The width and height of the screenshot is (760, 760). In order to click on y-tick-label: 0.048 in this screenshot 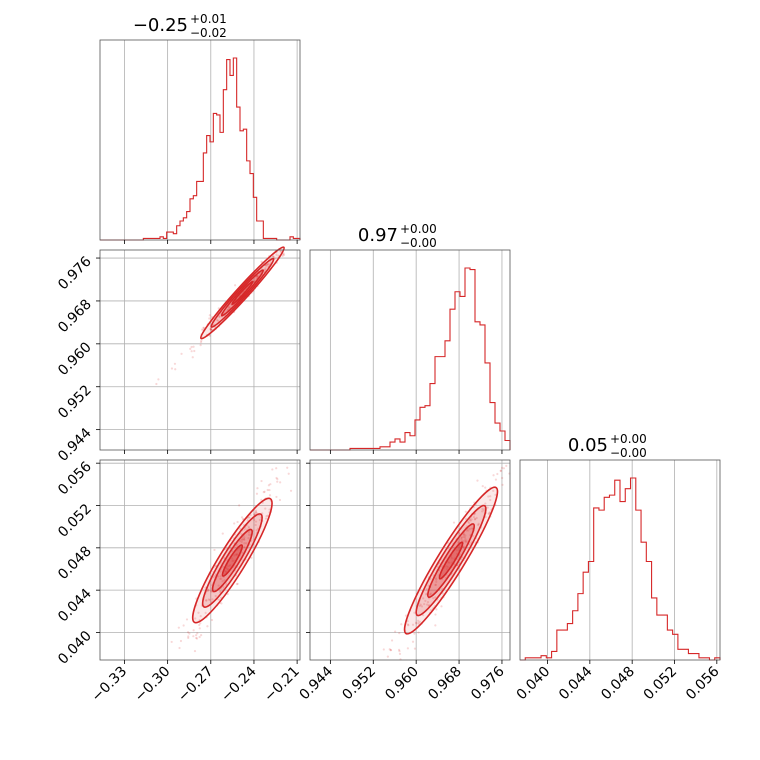, I will do `click(75, 563)`.